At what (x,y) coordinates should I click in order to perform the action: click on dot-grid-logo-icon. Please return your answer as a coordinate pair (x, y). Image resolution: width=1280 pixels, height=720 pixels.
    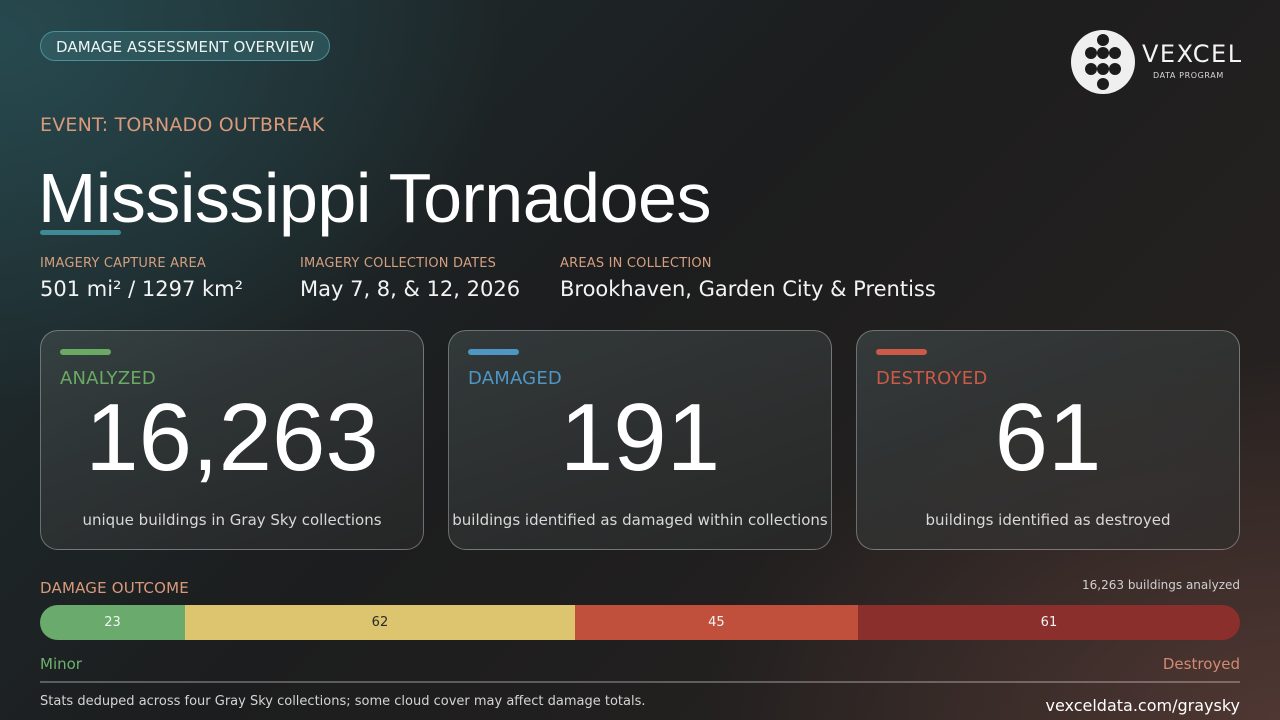
    Looking at the image, I should click on (1103, 62).